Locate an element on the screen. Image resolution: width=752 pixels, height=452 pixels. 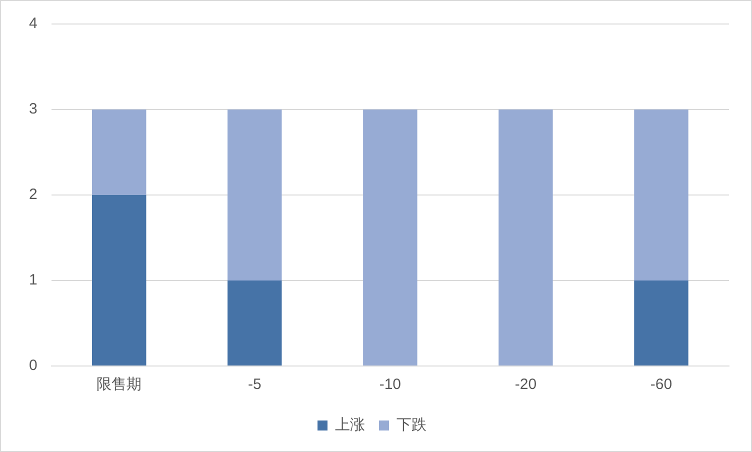
y-tick-label: 0 is located at coordinates (33, 365).